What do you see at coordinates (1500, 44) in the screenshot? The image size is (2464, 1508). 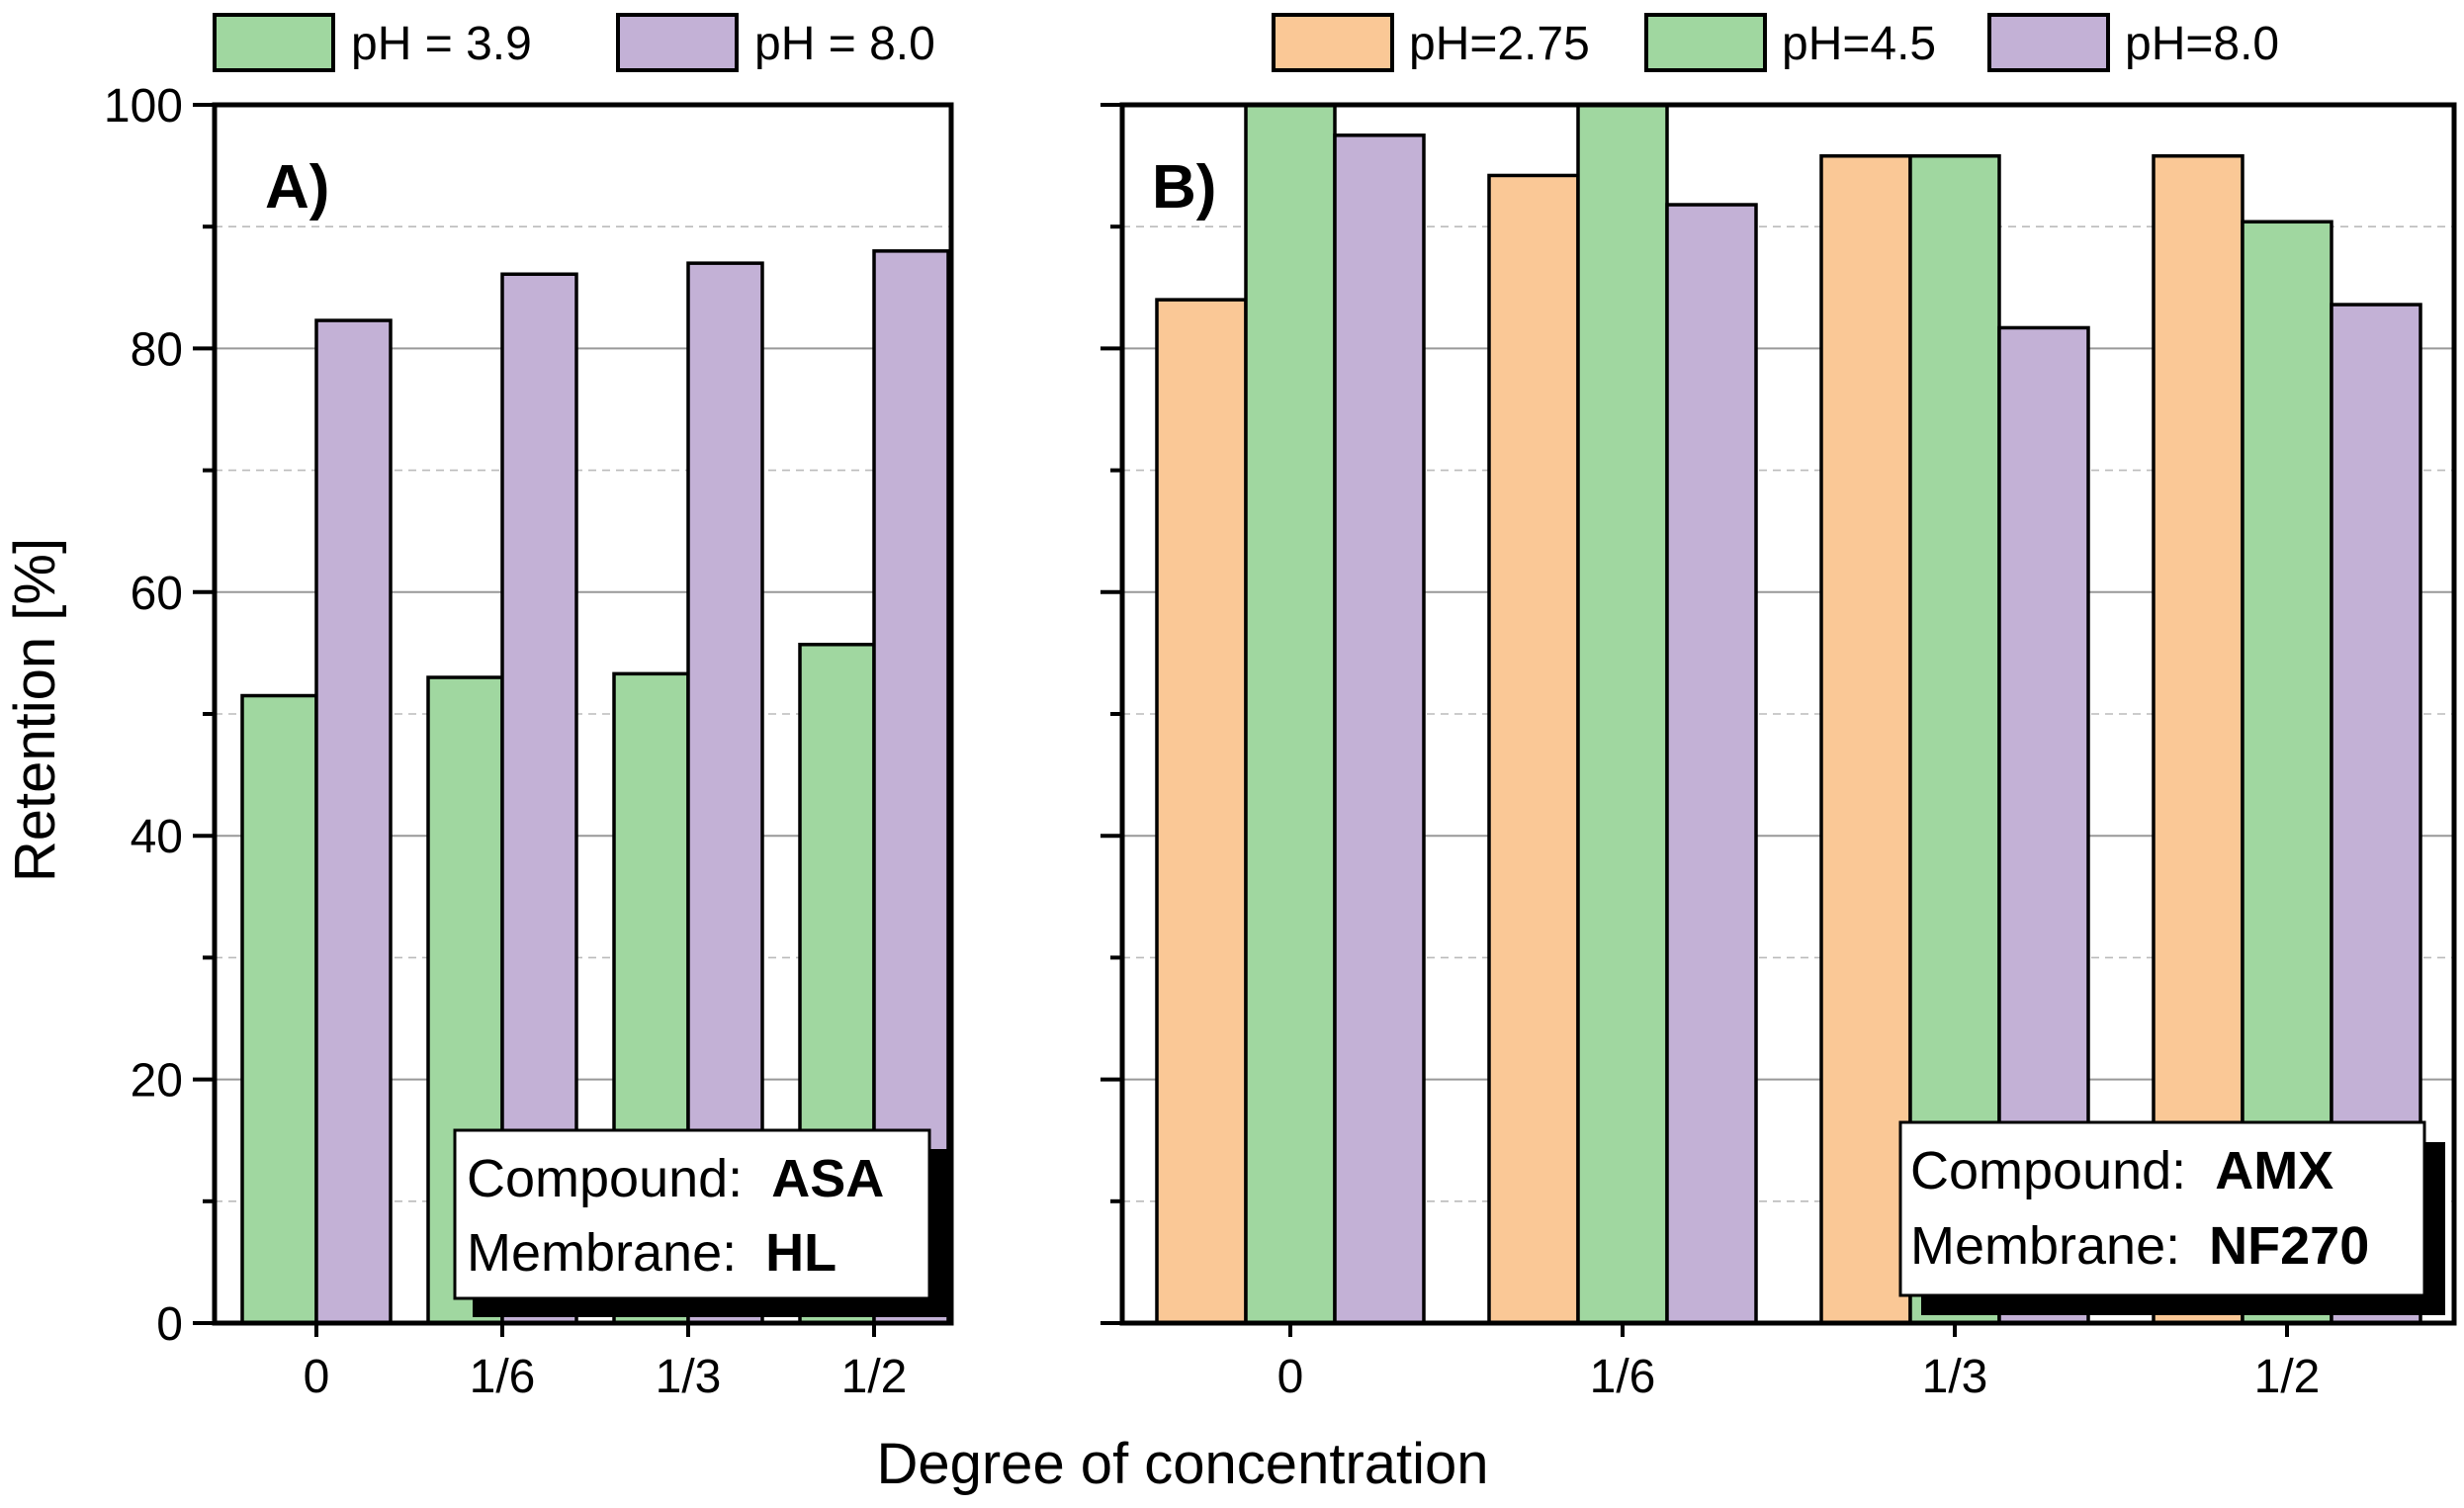 I see `legend-b-label-0: pH=2.75` at bounding box center [1500, 44].